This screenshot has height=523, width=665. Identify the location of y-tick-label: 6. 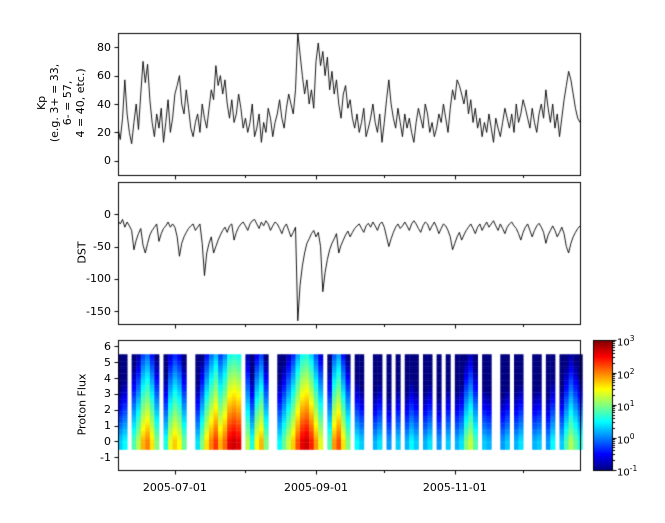
(107, 346).